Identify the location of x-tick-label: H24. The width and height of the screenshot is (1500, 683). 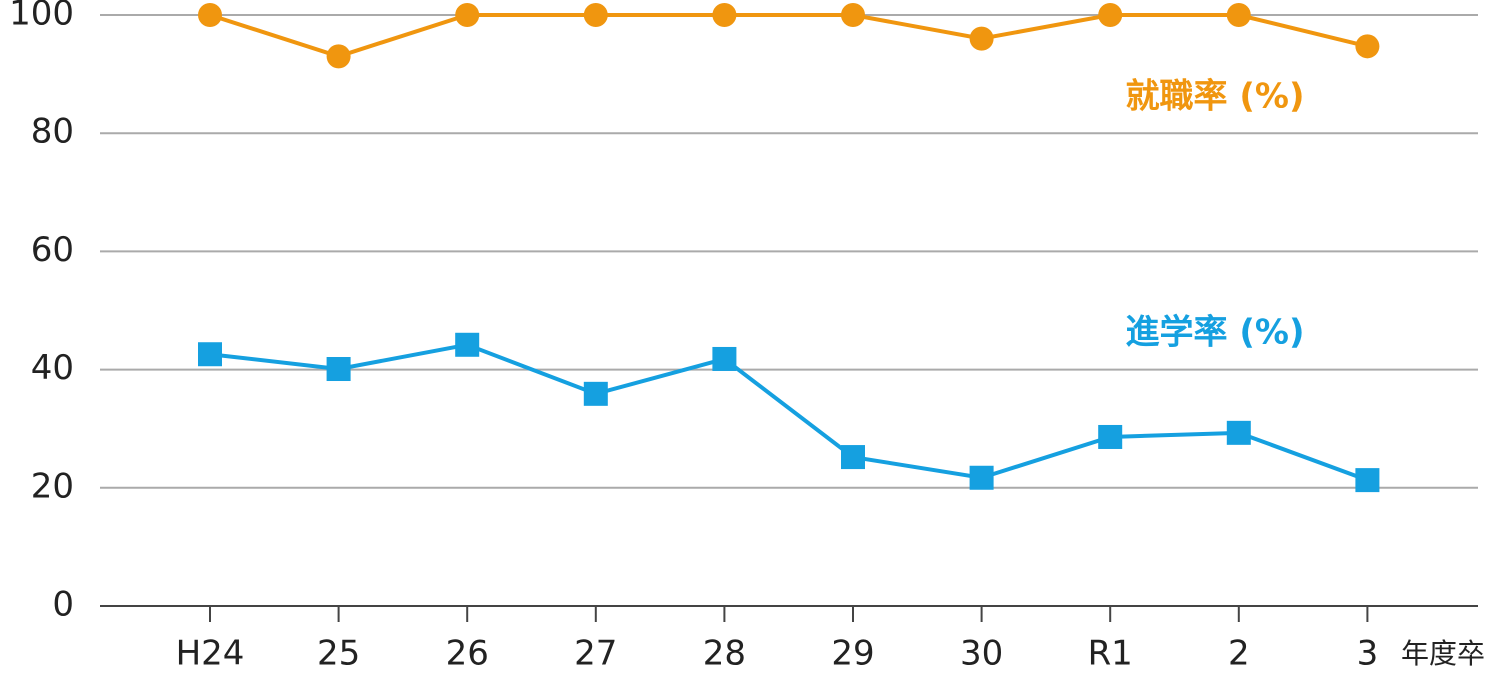
(210, 654).